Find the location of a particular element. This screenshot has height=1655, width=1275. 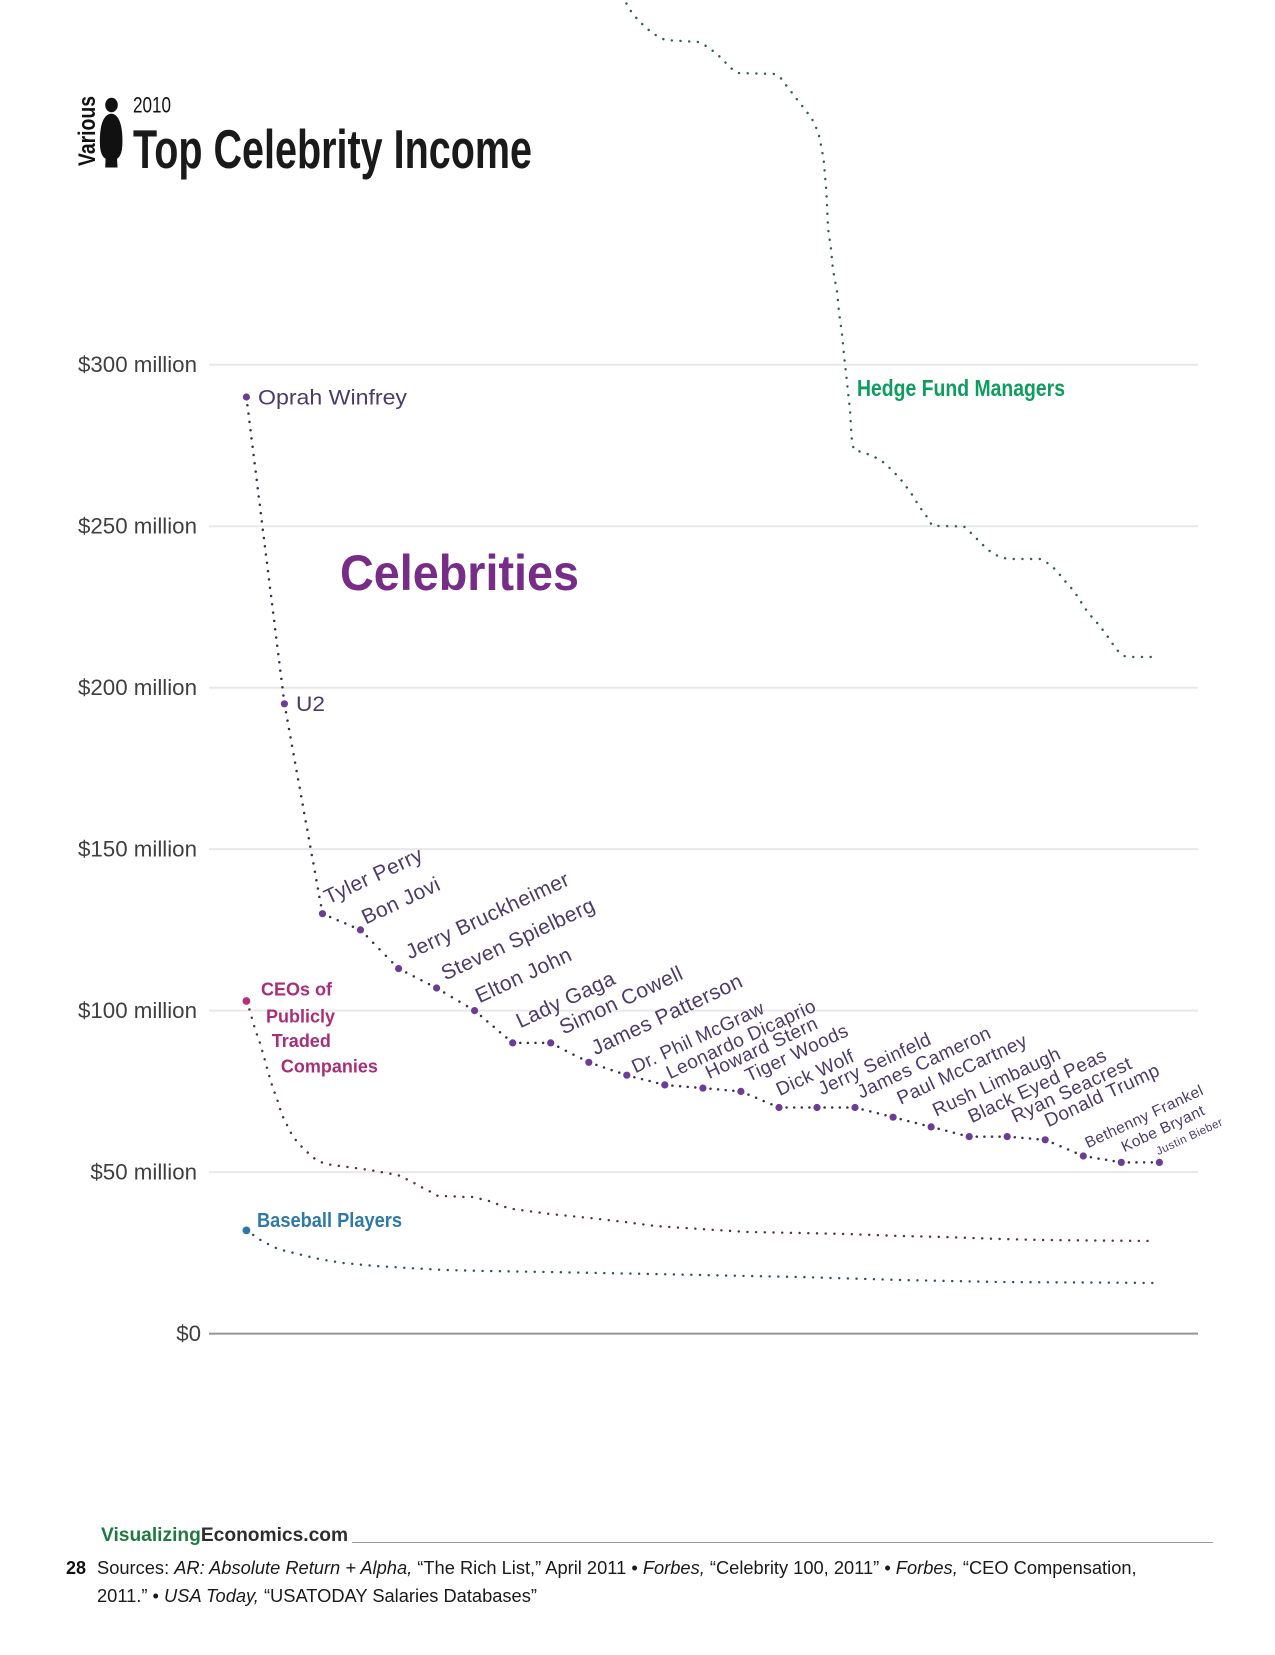

svg-text: $250 million is located at coordinates (137, 526).